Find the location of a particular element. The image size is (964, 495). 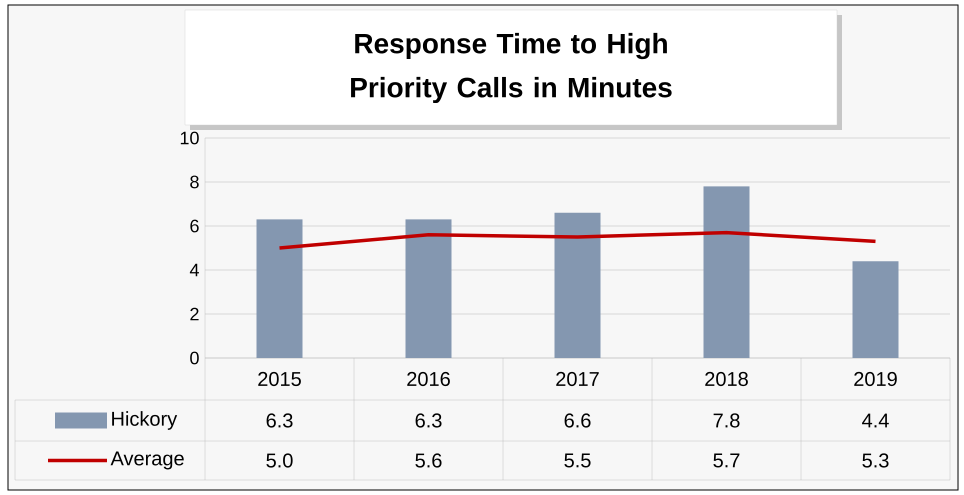

y-tick-label: 2 is located at coordinates (194, 314).